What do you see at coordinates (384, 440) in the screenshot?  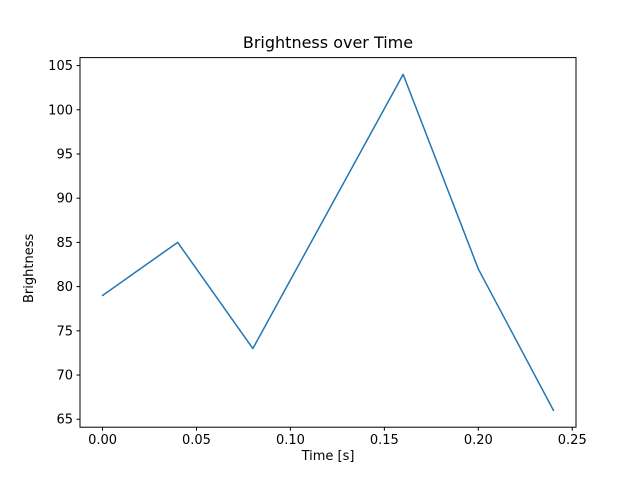 I see `x-tick-label: 0.15` at bounding box center [384, 440].